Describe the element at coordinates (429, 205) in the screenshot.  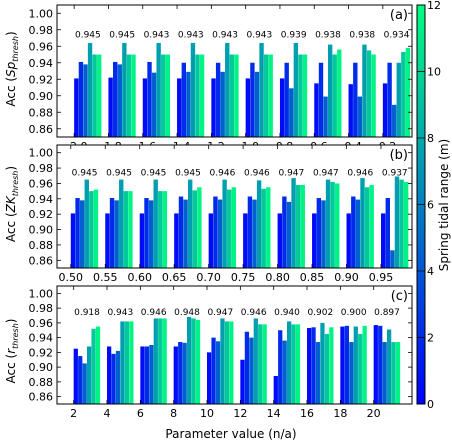
I see `colorbar-ticks: 0 2 4 6 8 10 12` at that location.